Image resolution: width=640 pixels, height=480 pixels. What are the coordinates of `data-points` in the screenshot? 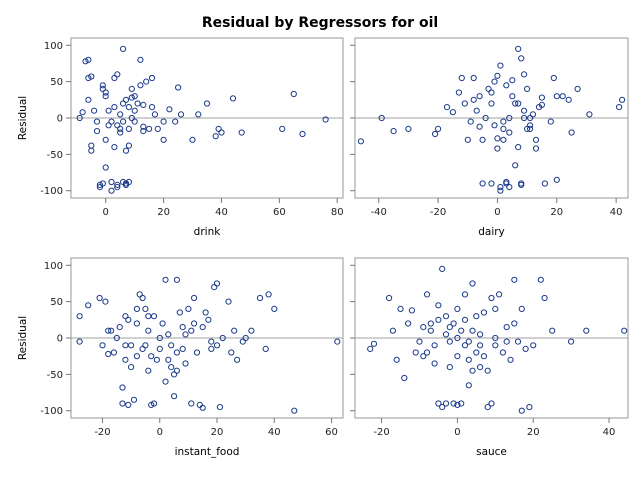 It's located at (208, 345).